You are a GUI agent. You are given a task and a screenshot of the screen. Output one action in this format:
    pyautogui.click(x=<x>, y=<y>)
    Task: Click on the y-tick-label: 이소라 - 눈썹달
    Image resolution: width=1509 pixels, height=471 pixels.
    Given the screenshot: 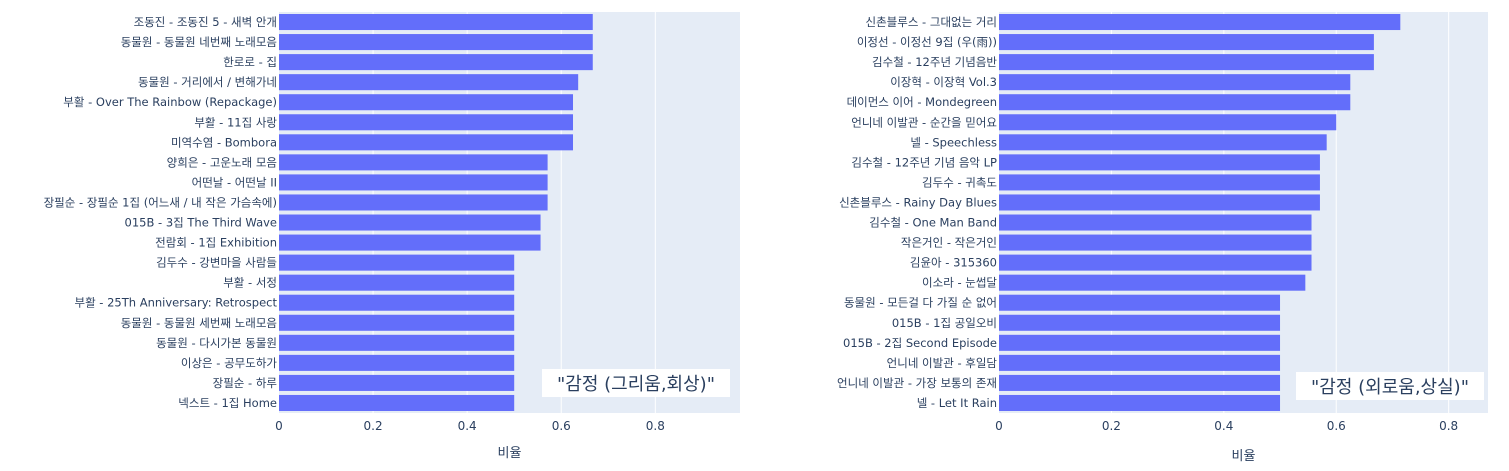 What is the action you would take?
    pyautogui.click(x=959, y=283)
    